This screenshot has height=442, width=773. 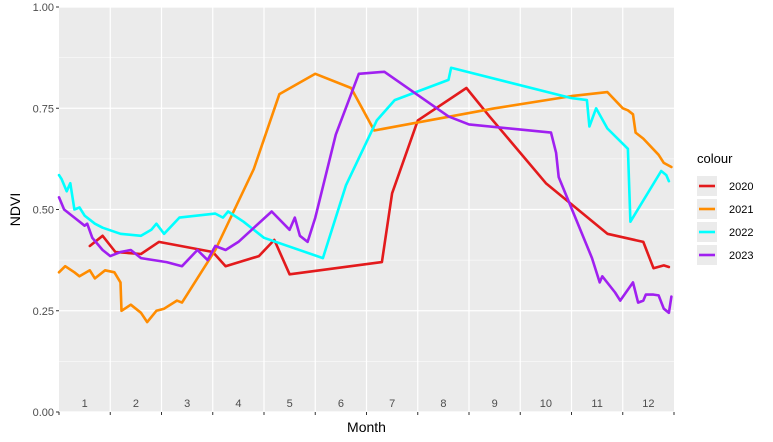 What do you see at coordinates (546, 404) in the screenshot?
I see `x-tick-label: 10` at bounding box center [546, 404].